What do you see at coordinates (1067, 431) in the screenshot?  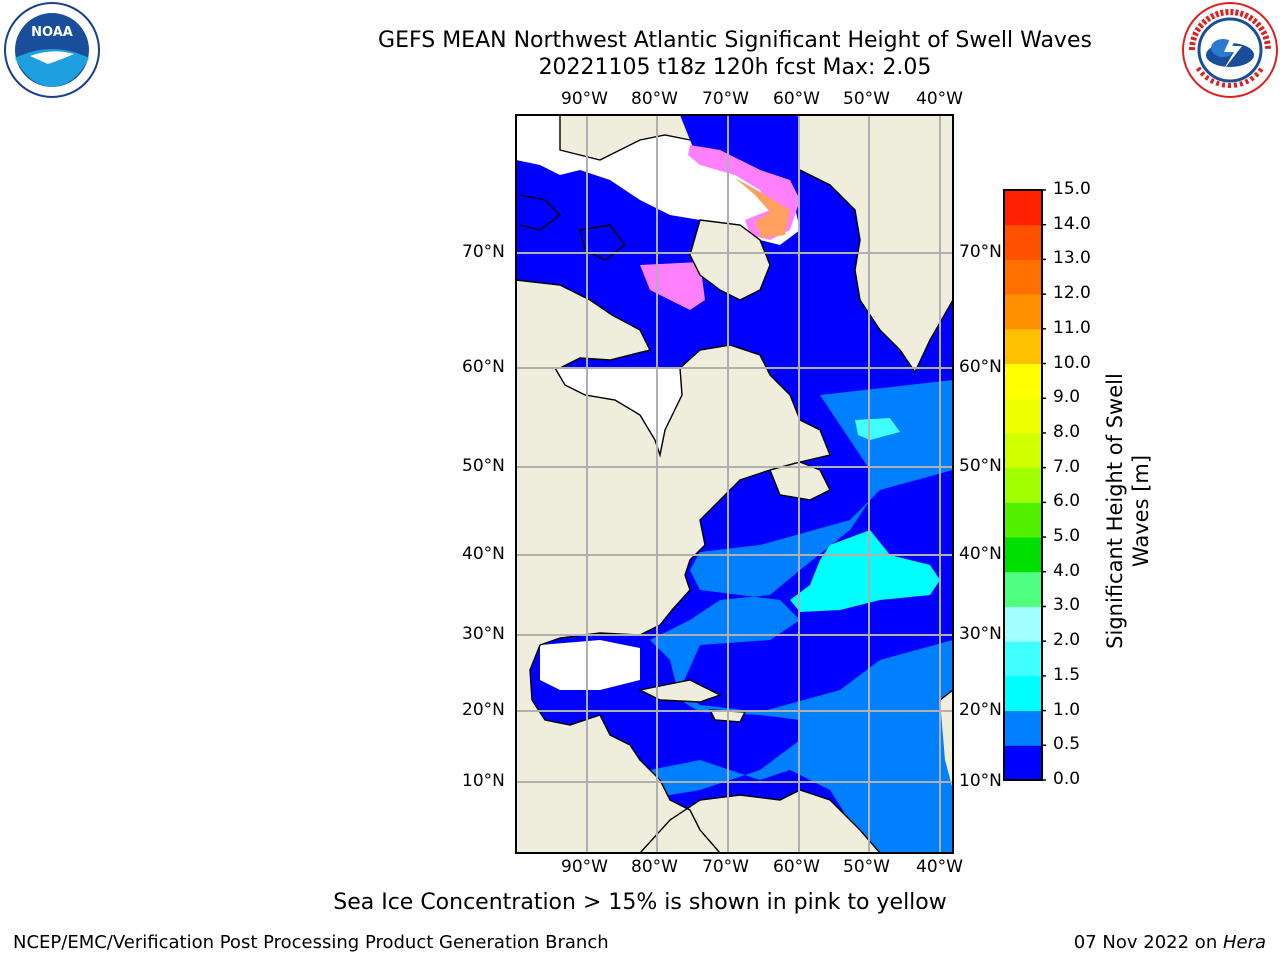 I see `colorbar-tick-label: 8.0` at bounding box center [1067, 431].